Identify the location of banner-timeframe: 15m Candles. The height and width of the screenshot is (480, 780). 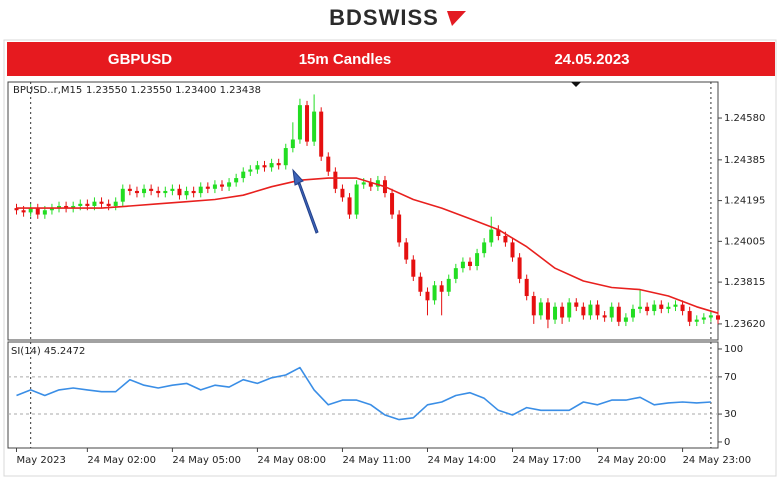
(345, 59).